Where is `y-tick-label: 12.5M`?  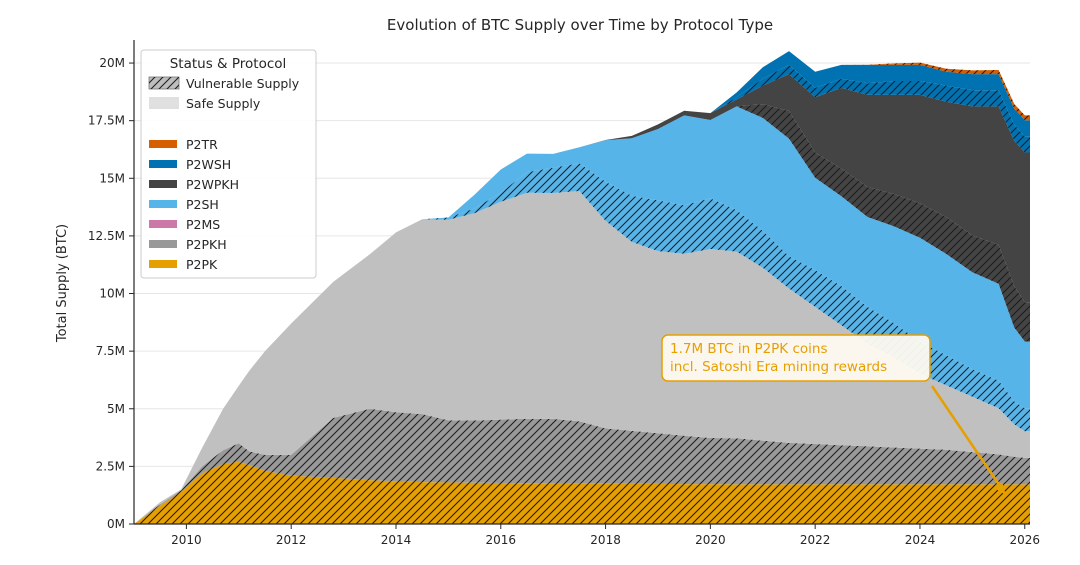
y-tick-label: 12.5M is located at coordinates (106, 236).